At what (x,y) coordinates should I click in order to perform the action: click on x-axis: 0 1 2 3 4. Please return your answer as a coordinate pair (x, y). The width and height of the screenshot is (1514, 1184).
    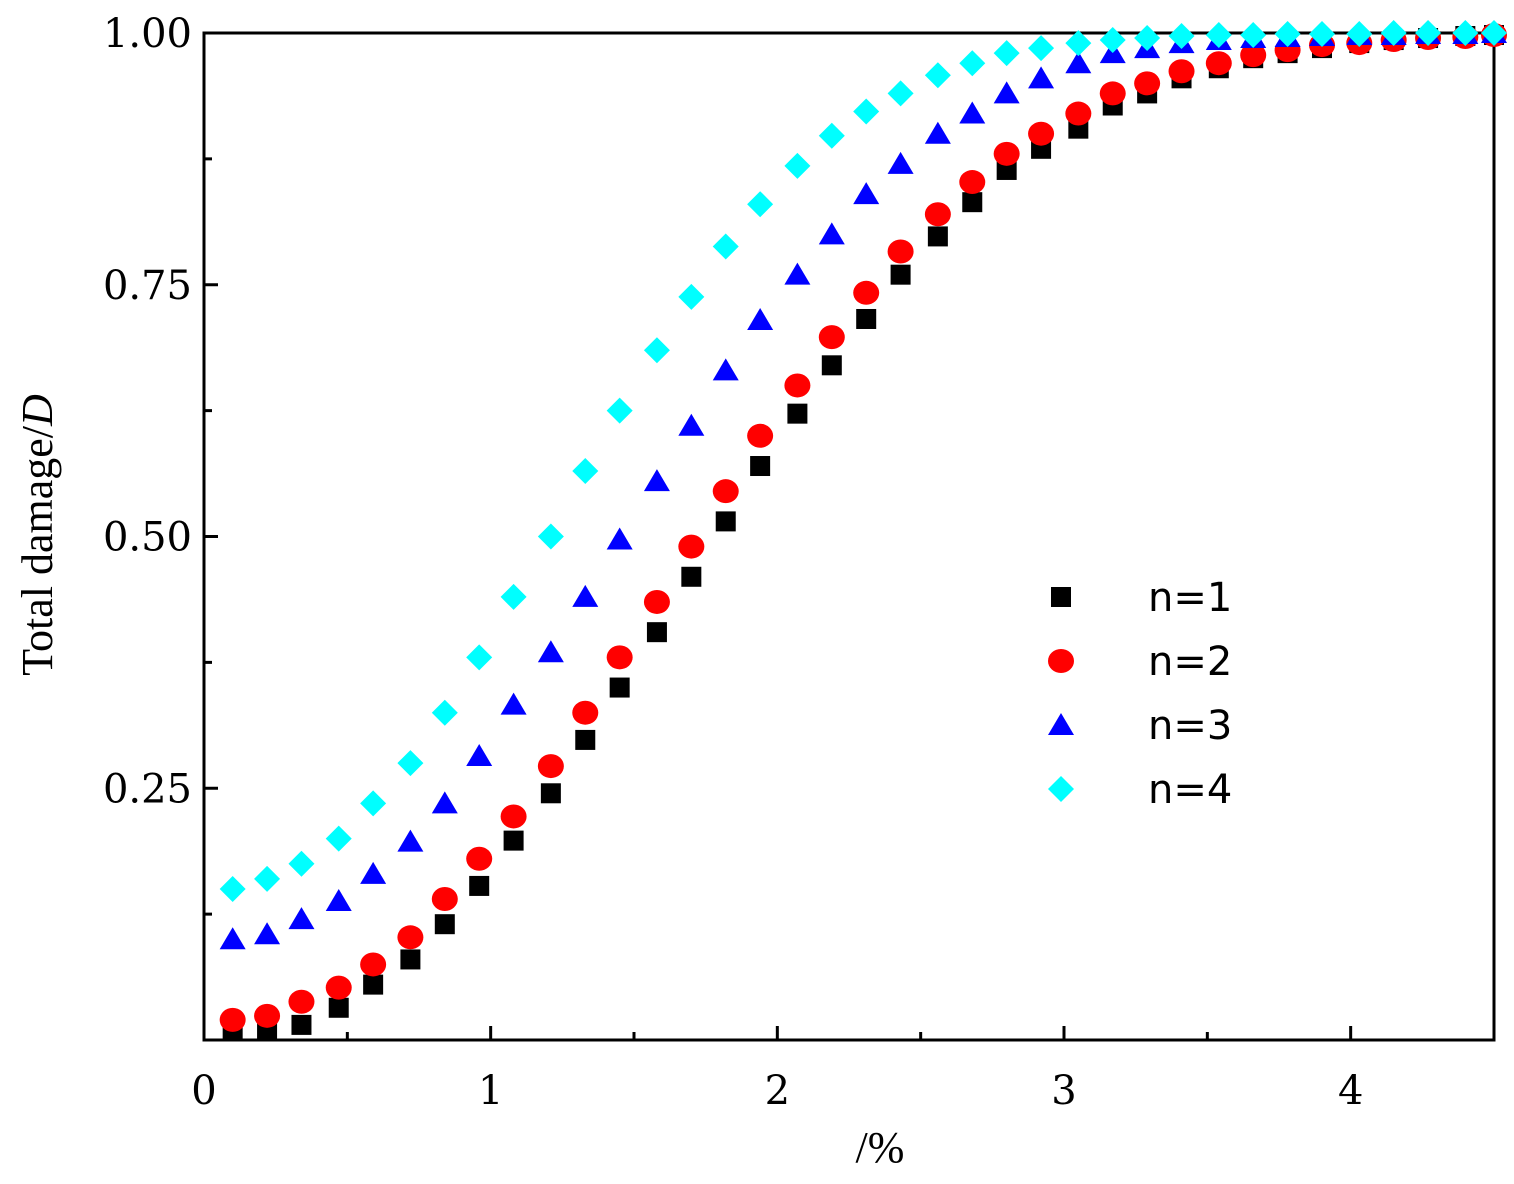
    Looking at the image, I should click on (777, 1070).